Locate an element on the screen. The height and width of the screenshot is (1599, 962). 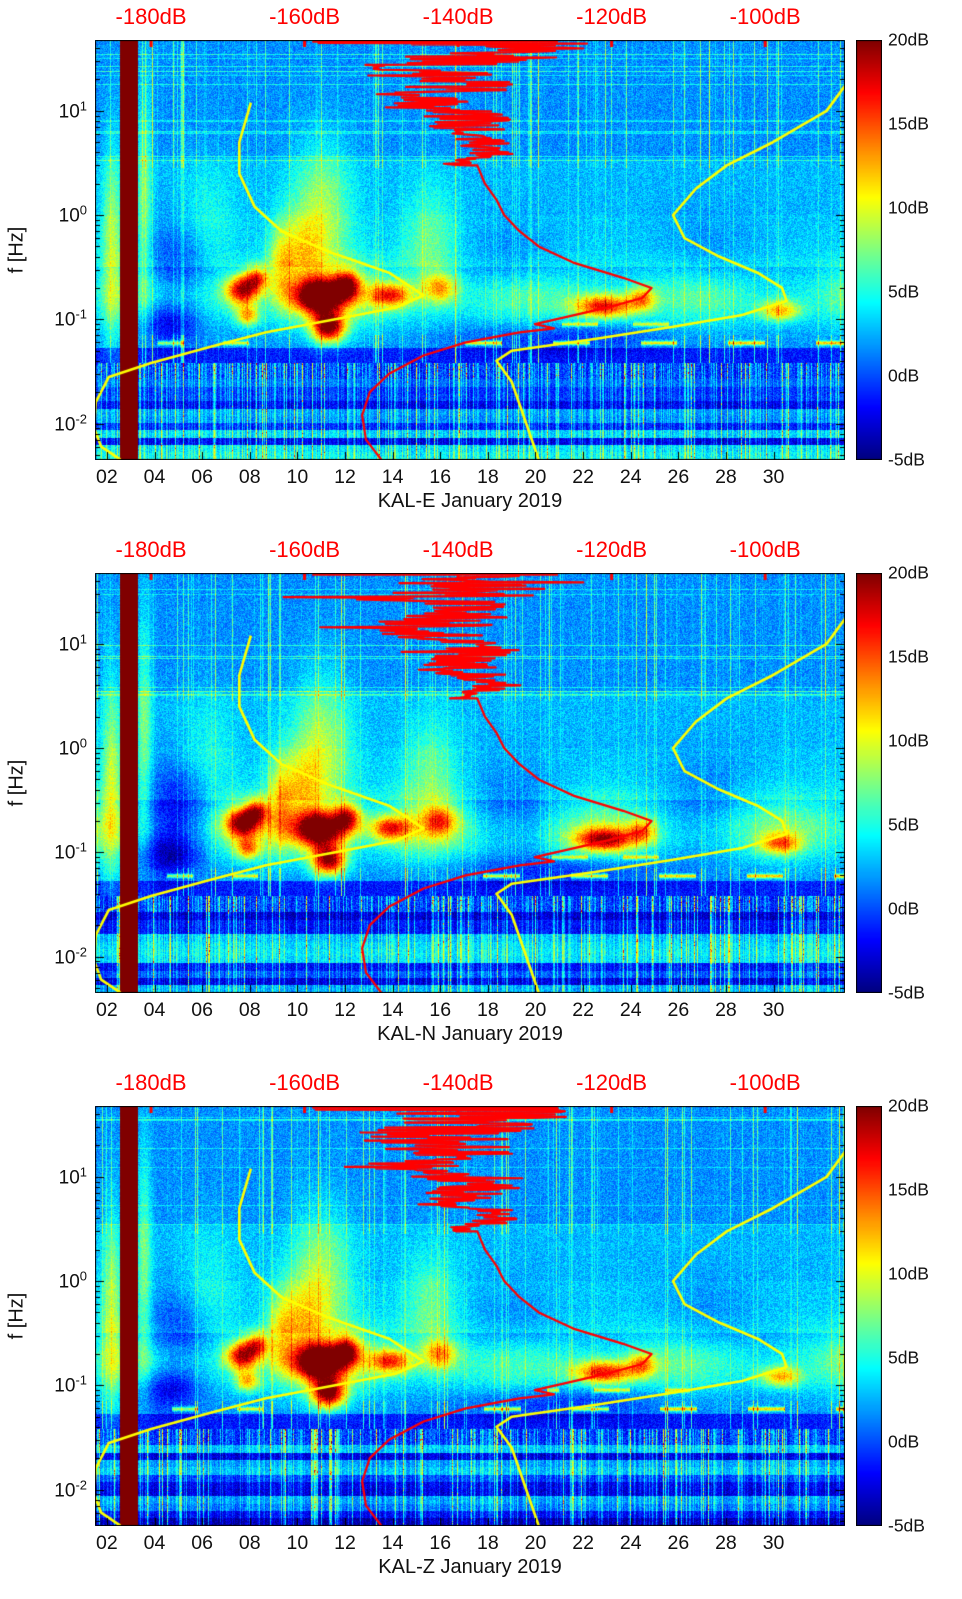
panel-title: KAL-Z January 2019 is located at coordinates (470, 1567).